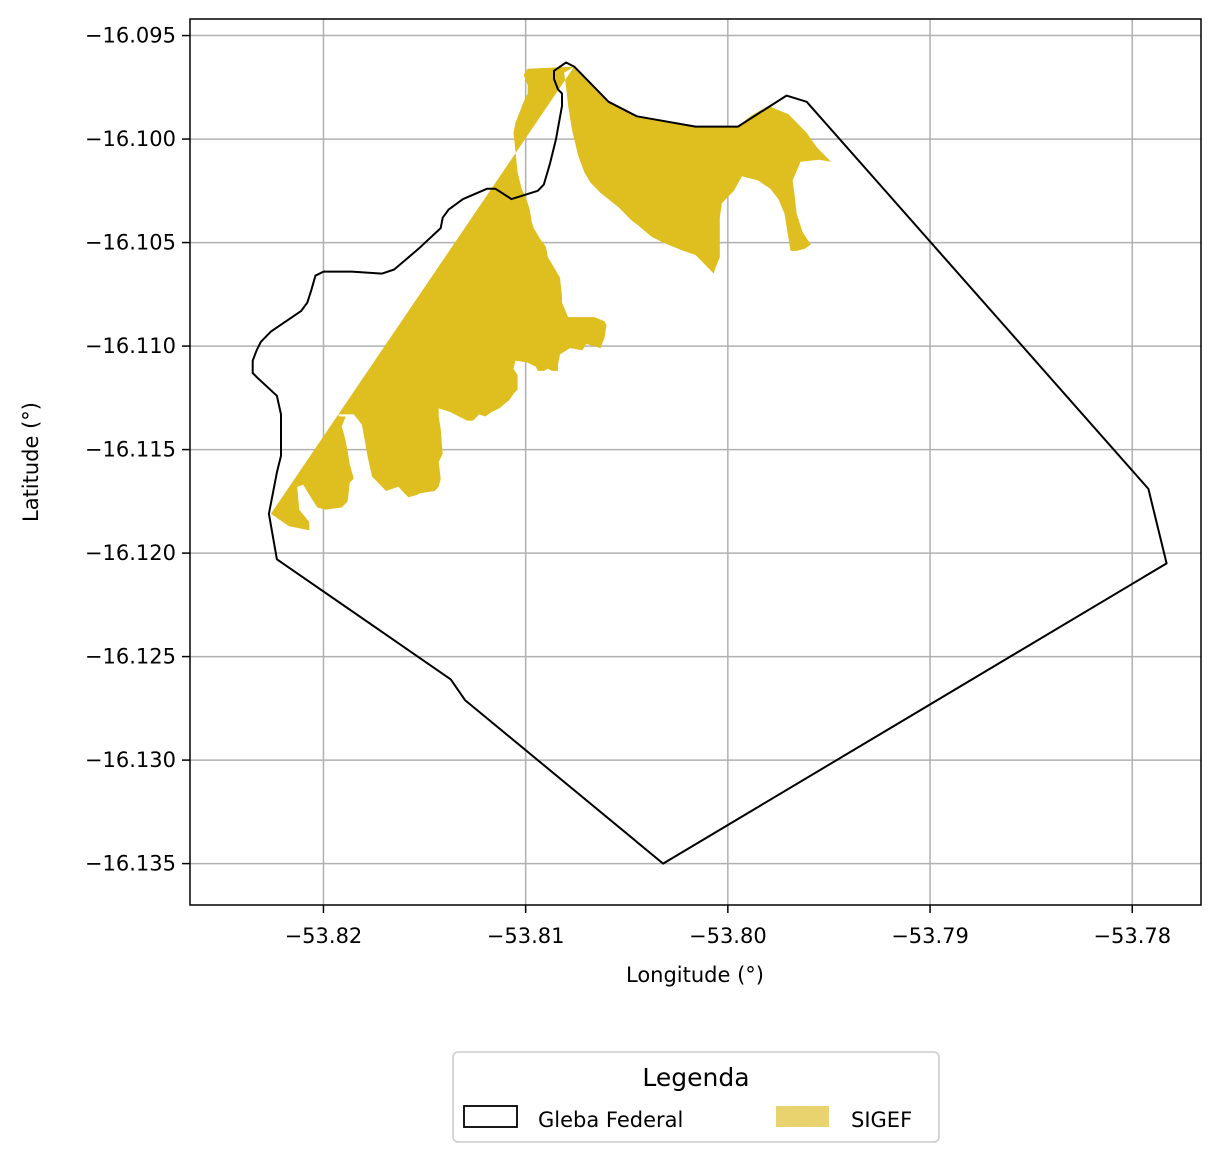 This screenshot has width=1220, height=1163. What do you see at coordinates (130, 760) in the screenshot?
I see `y-tick-label: −16.130` at bounding box center [130, 760].